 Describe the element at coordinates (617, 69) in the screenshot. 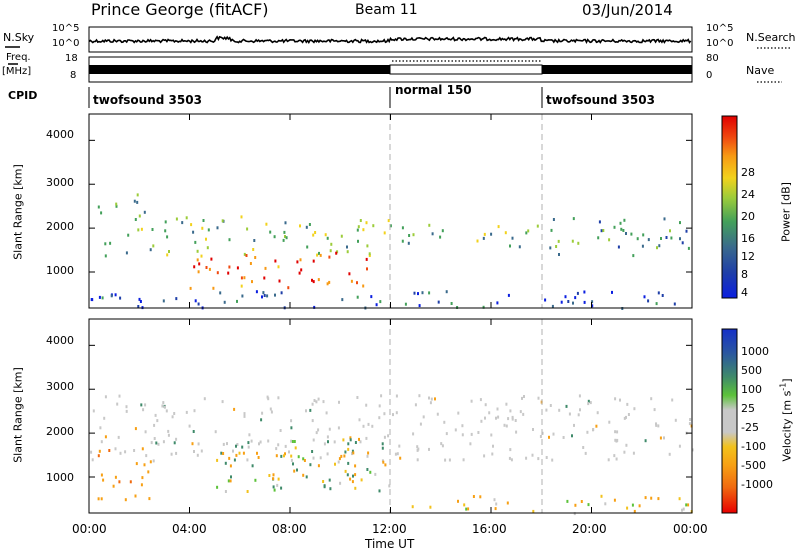

I see `freq-bar-right` at that location.